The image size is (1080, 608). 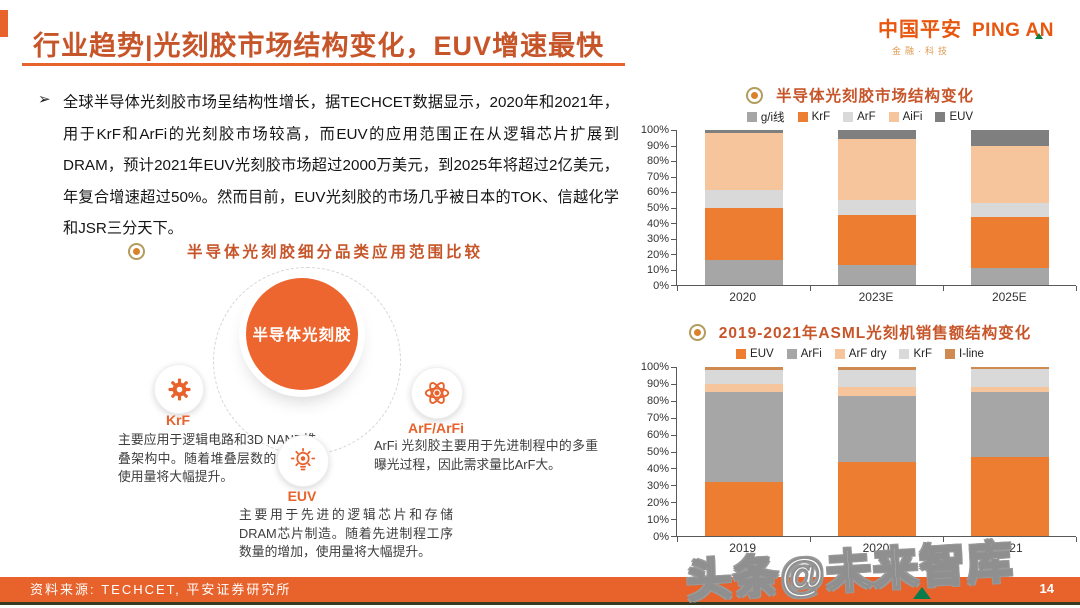 What do you see at coordinates (323, 64) in the screenshot?
I see `title-underline` at bounding box center [323, 64].